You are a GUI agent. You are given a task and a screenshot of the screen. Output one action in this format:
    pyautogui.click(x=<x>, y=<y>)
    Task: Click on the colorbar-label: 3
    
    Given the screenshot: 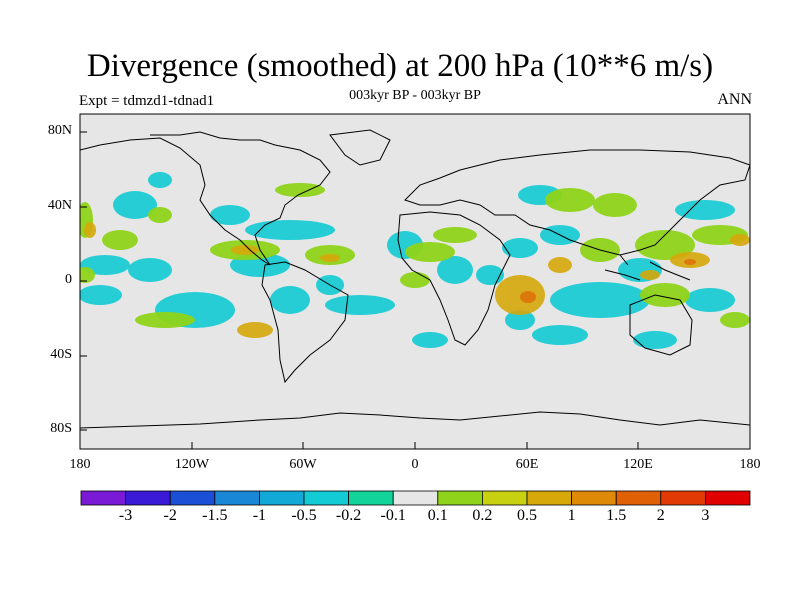 What is the action you would take?
    pyautogui.click(x=705, y=515)
    